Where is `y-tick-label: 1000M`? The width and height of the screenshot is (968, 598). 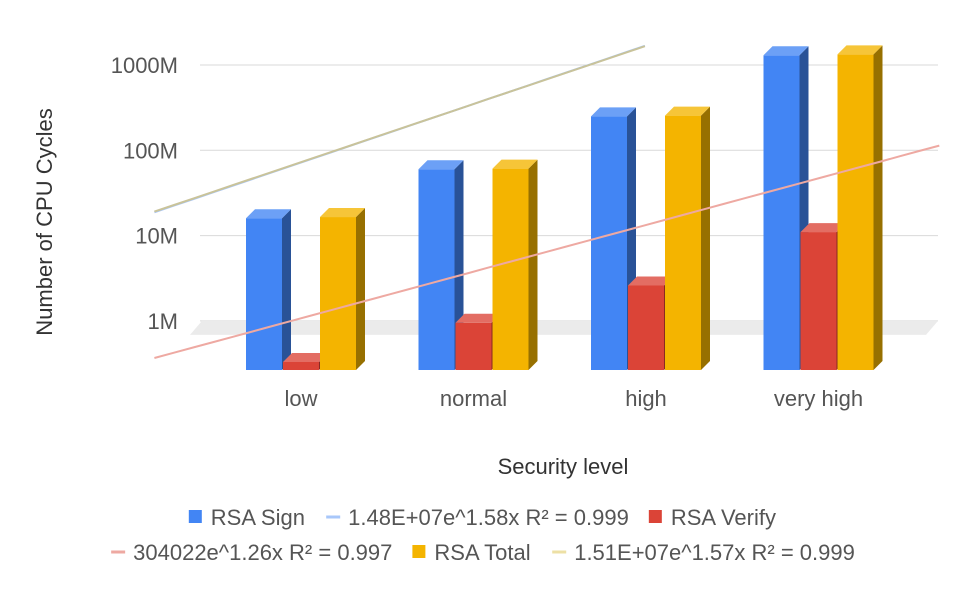
y-tick-label: 1000M is located at coordinates (144, 65).